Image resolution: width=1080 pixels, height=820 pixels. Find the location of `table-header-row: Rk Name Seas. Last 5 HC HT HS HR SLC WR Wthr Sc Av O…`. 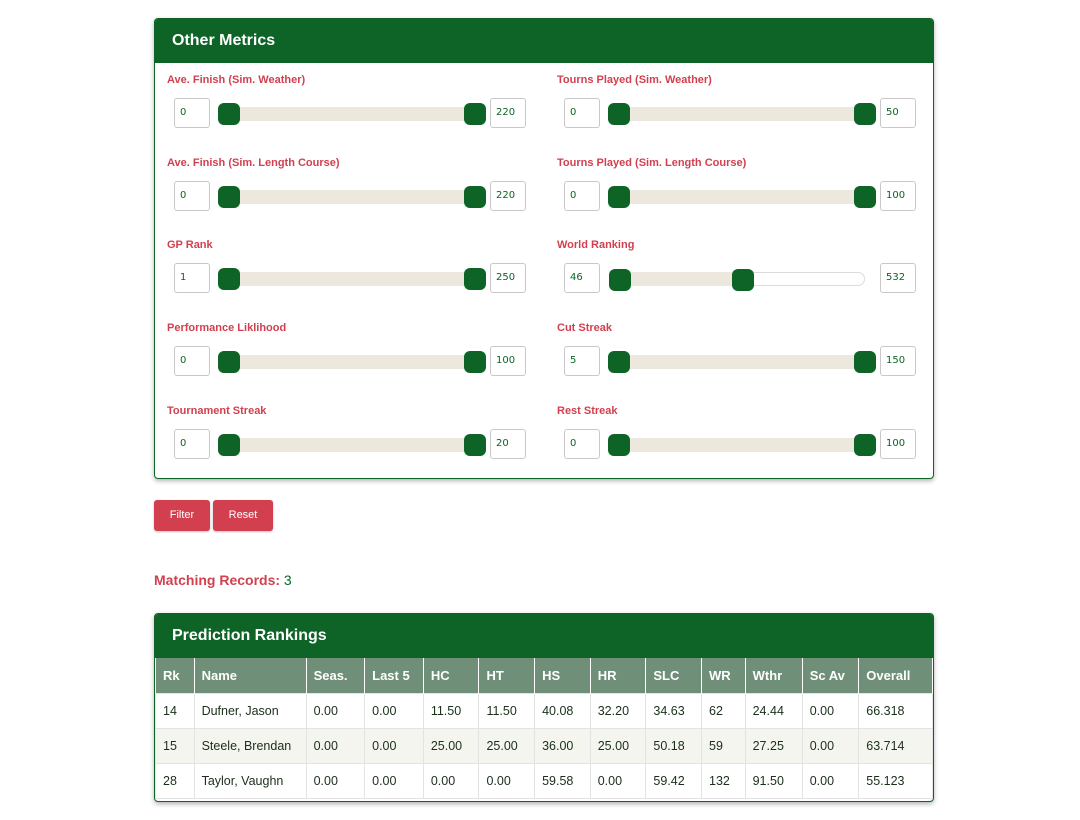

table-header-row: Rk Name Seas. Last 5 HC HT HS HR SLC WR Wthr Sc Av O… is located at coordinates (544, 676).